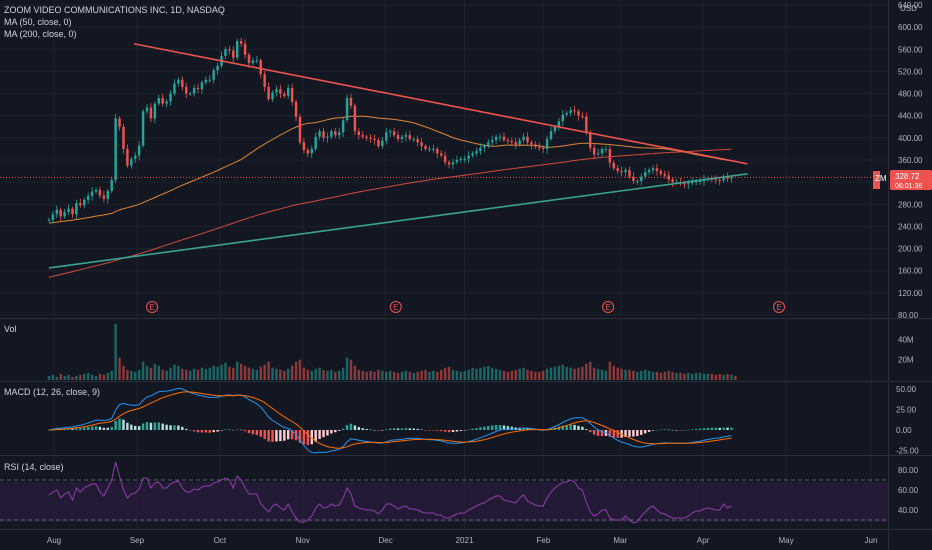 This screenshot has width=932, height=550. What do you see at coordinates (543, 540) in the screenshot?
I see `time-tick-label: Feb` at bounding box center [543, 540].